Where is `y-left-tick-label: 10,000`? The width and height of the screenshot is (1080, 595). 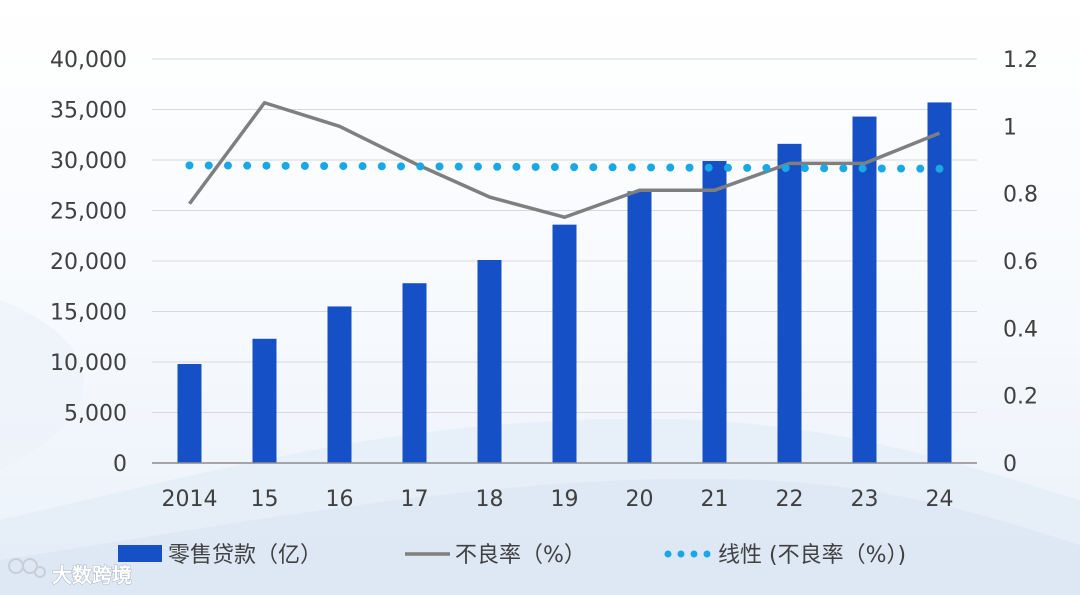
y-left-tick-label: 10,000 is located at coordinates (88, 363).